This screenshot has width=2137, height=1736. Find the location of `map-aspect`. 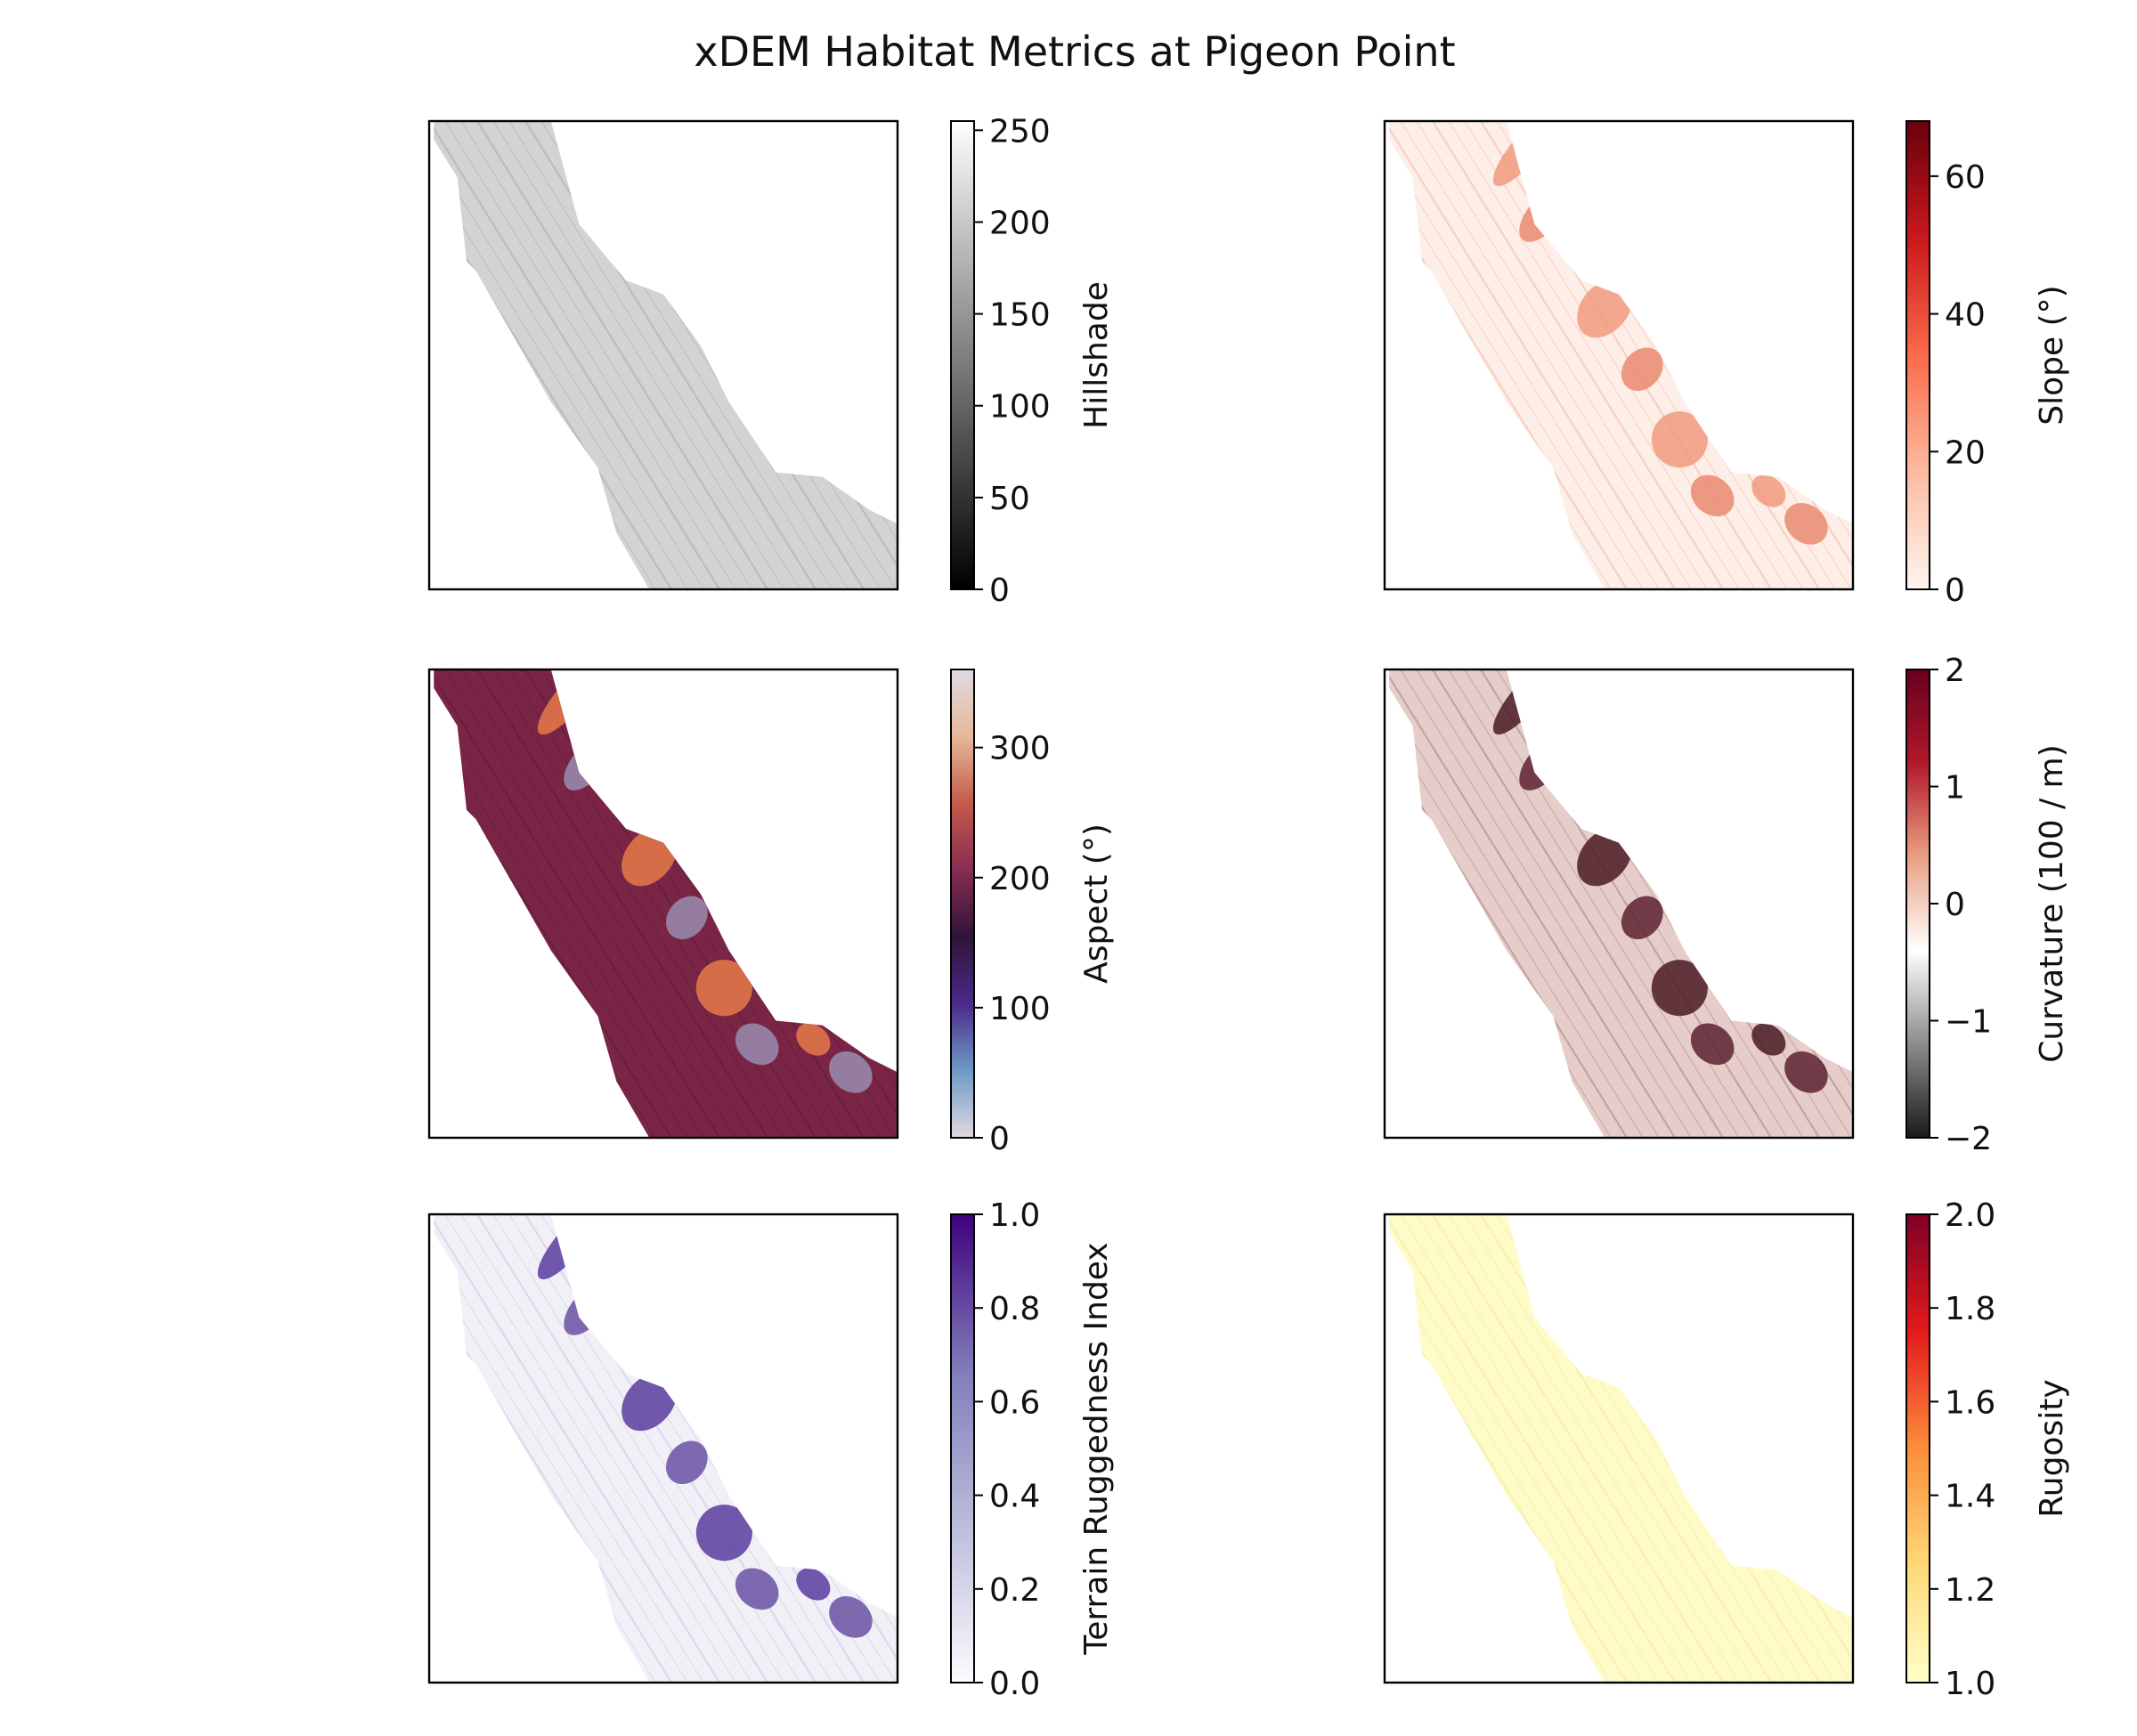

map-aspect is located at coordinates (666, 903).